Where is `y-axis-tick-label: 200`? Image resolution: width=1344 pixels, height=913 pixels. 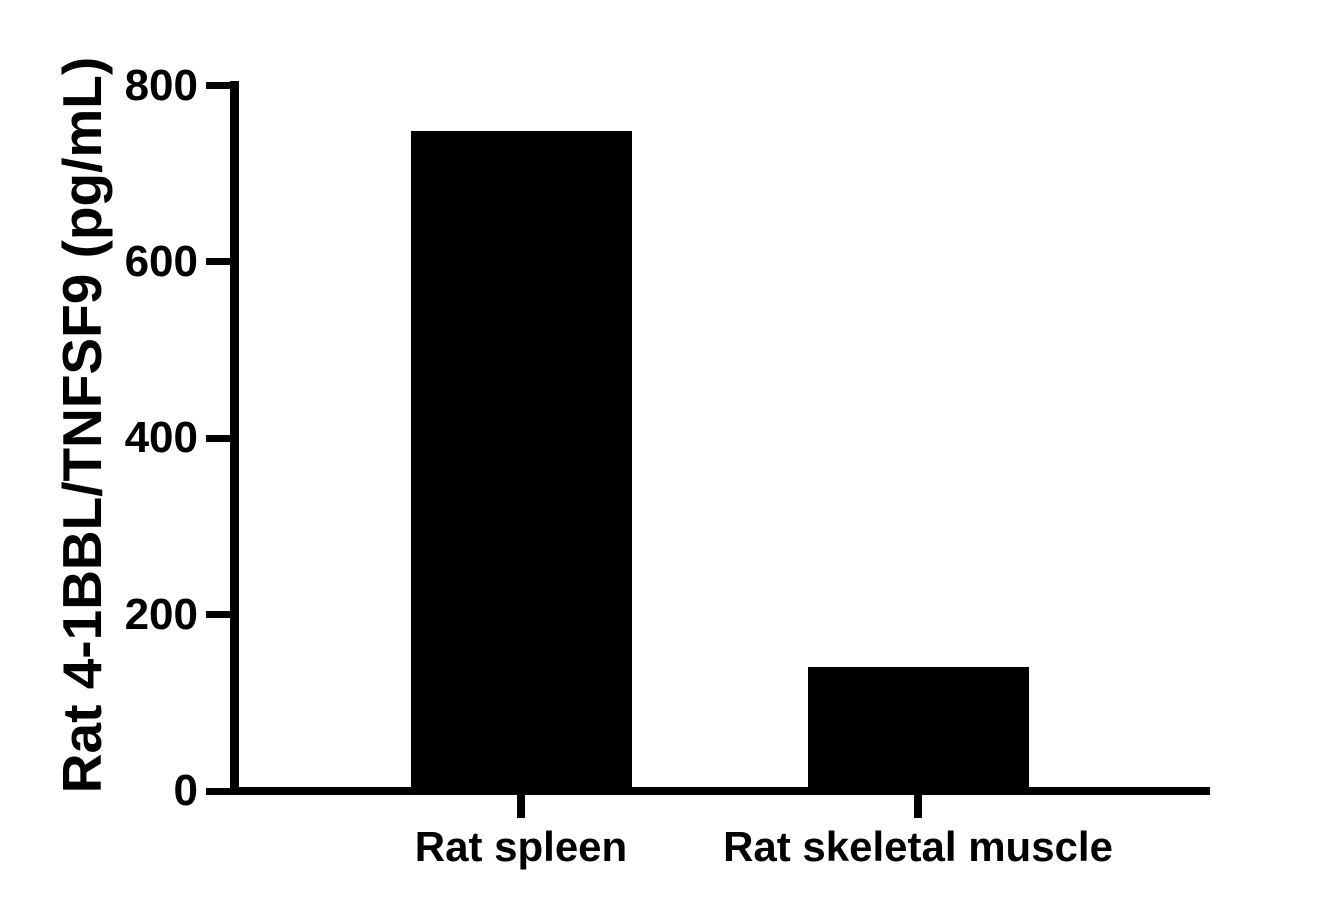
y-axis-tick-label: 200 is located at coordinates (161, 614).